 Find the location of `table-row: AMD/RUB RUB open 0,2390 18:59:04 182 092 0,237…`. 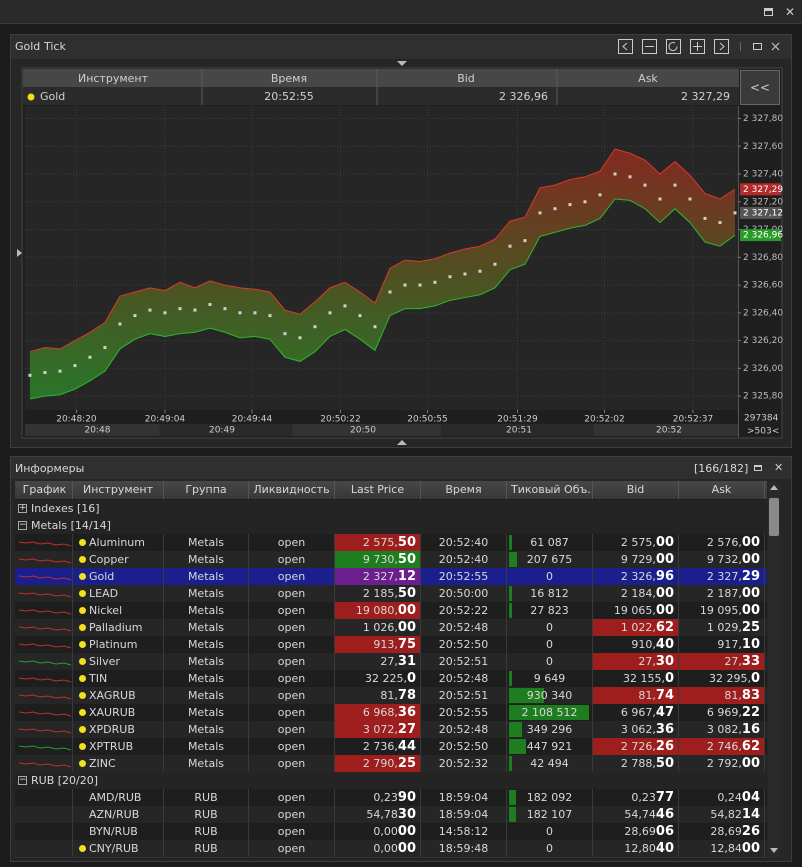

table-row: AMD/RUB RUB open 0,2390 18:59:04 182 092 0,237… is located at coordinates (391, 798).